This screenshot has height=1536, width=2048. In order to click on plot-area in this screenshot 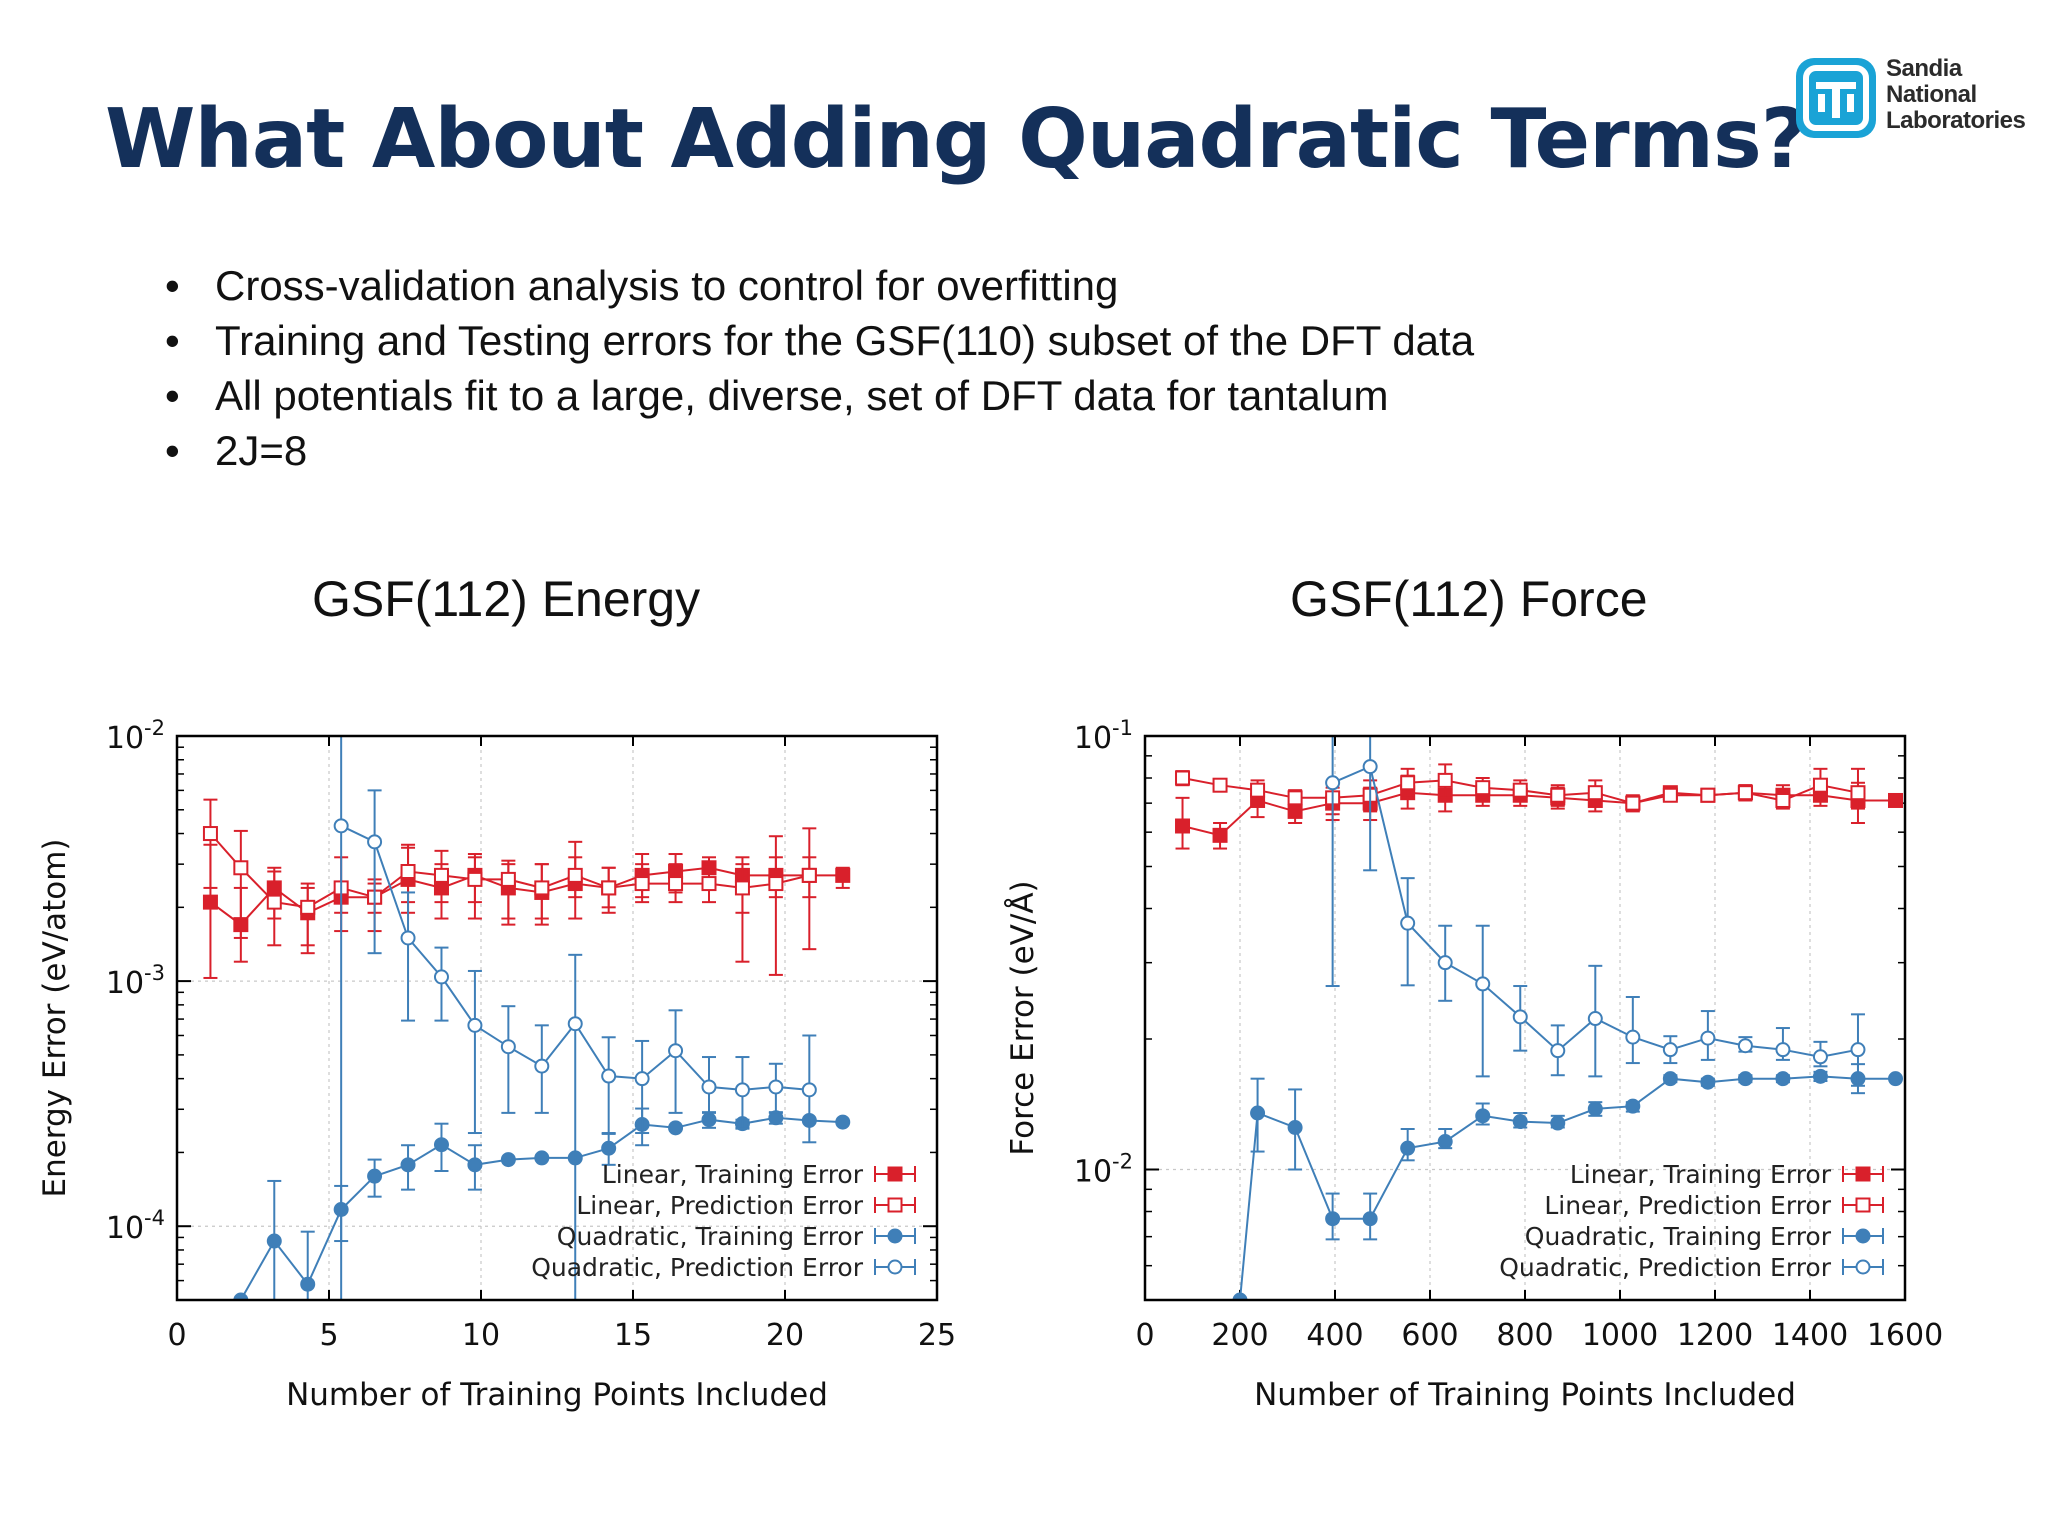, I will do `click(1539, 1018)`.